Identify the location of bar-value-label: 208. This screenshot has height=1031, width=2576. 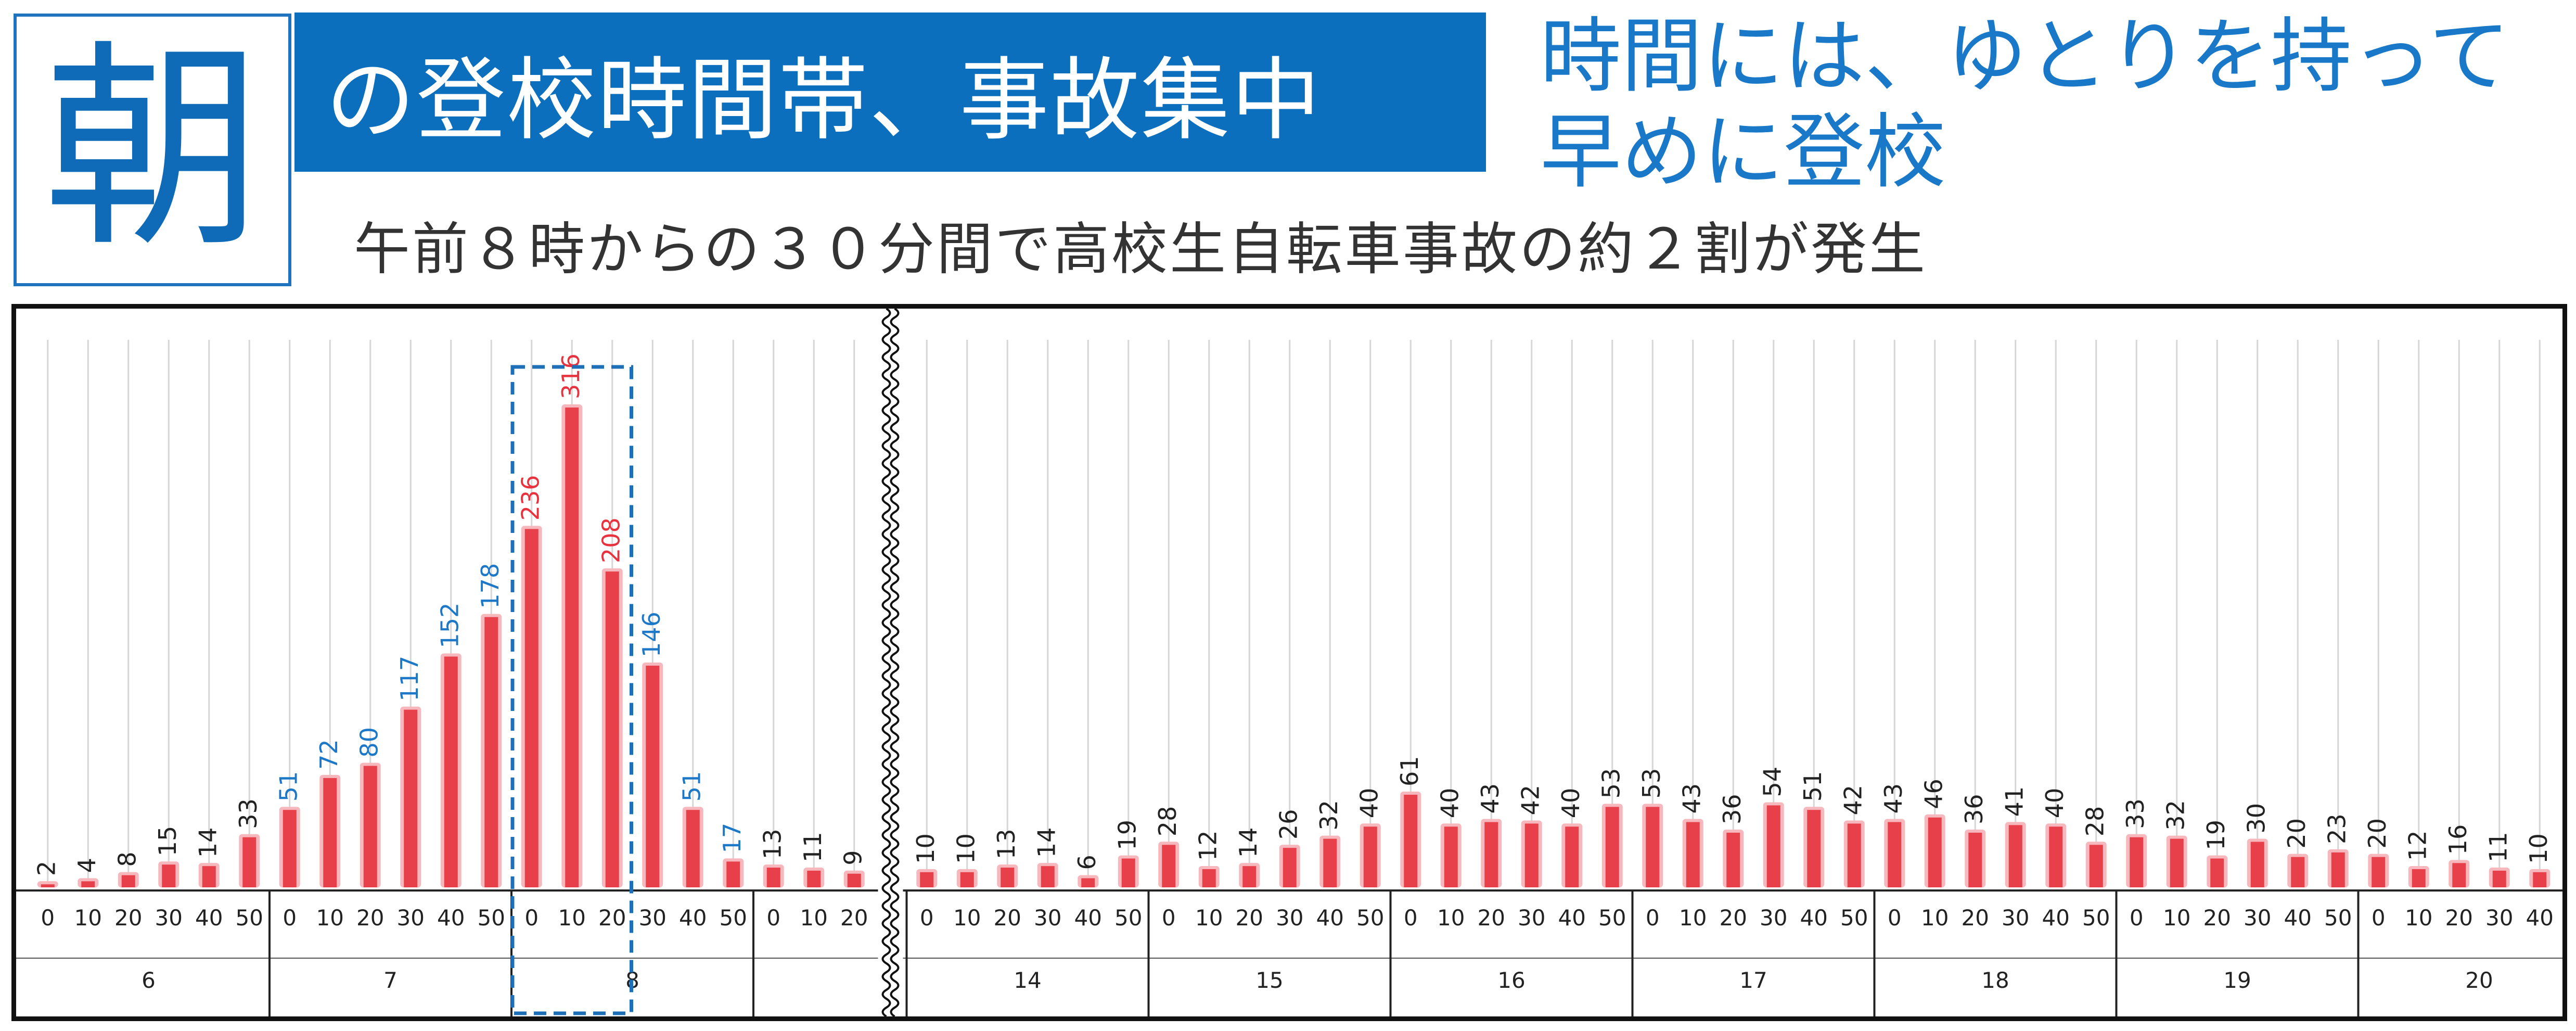
(611, 540).